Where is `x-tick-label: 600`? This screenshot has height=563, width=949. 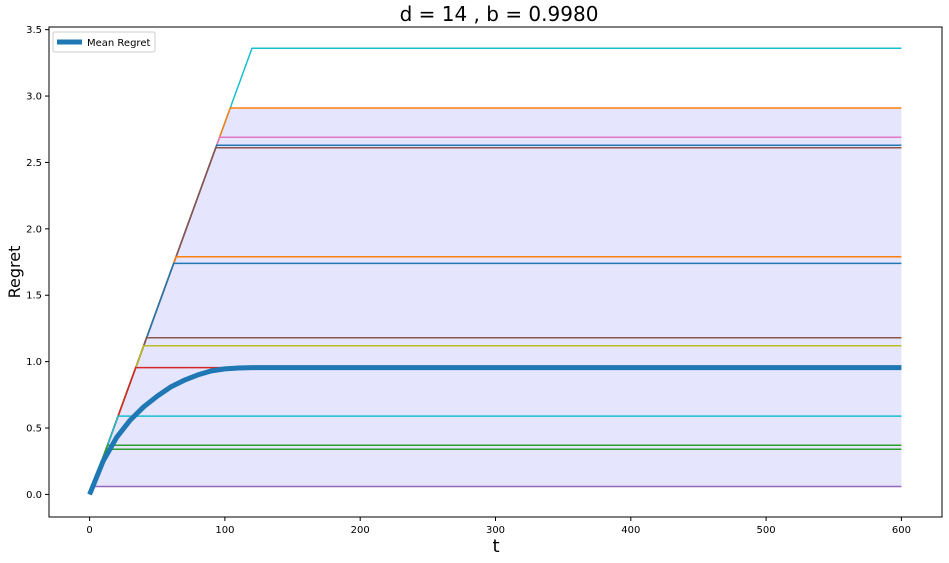
x-tick-label: 600 is located at coordinates (901, 530).